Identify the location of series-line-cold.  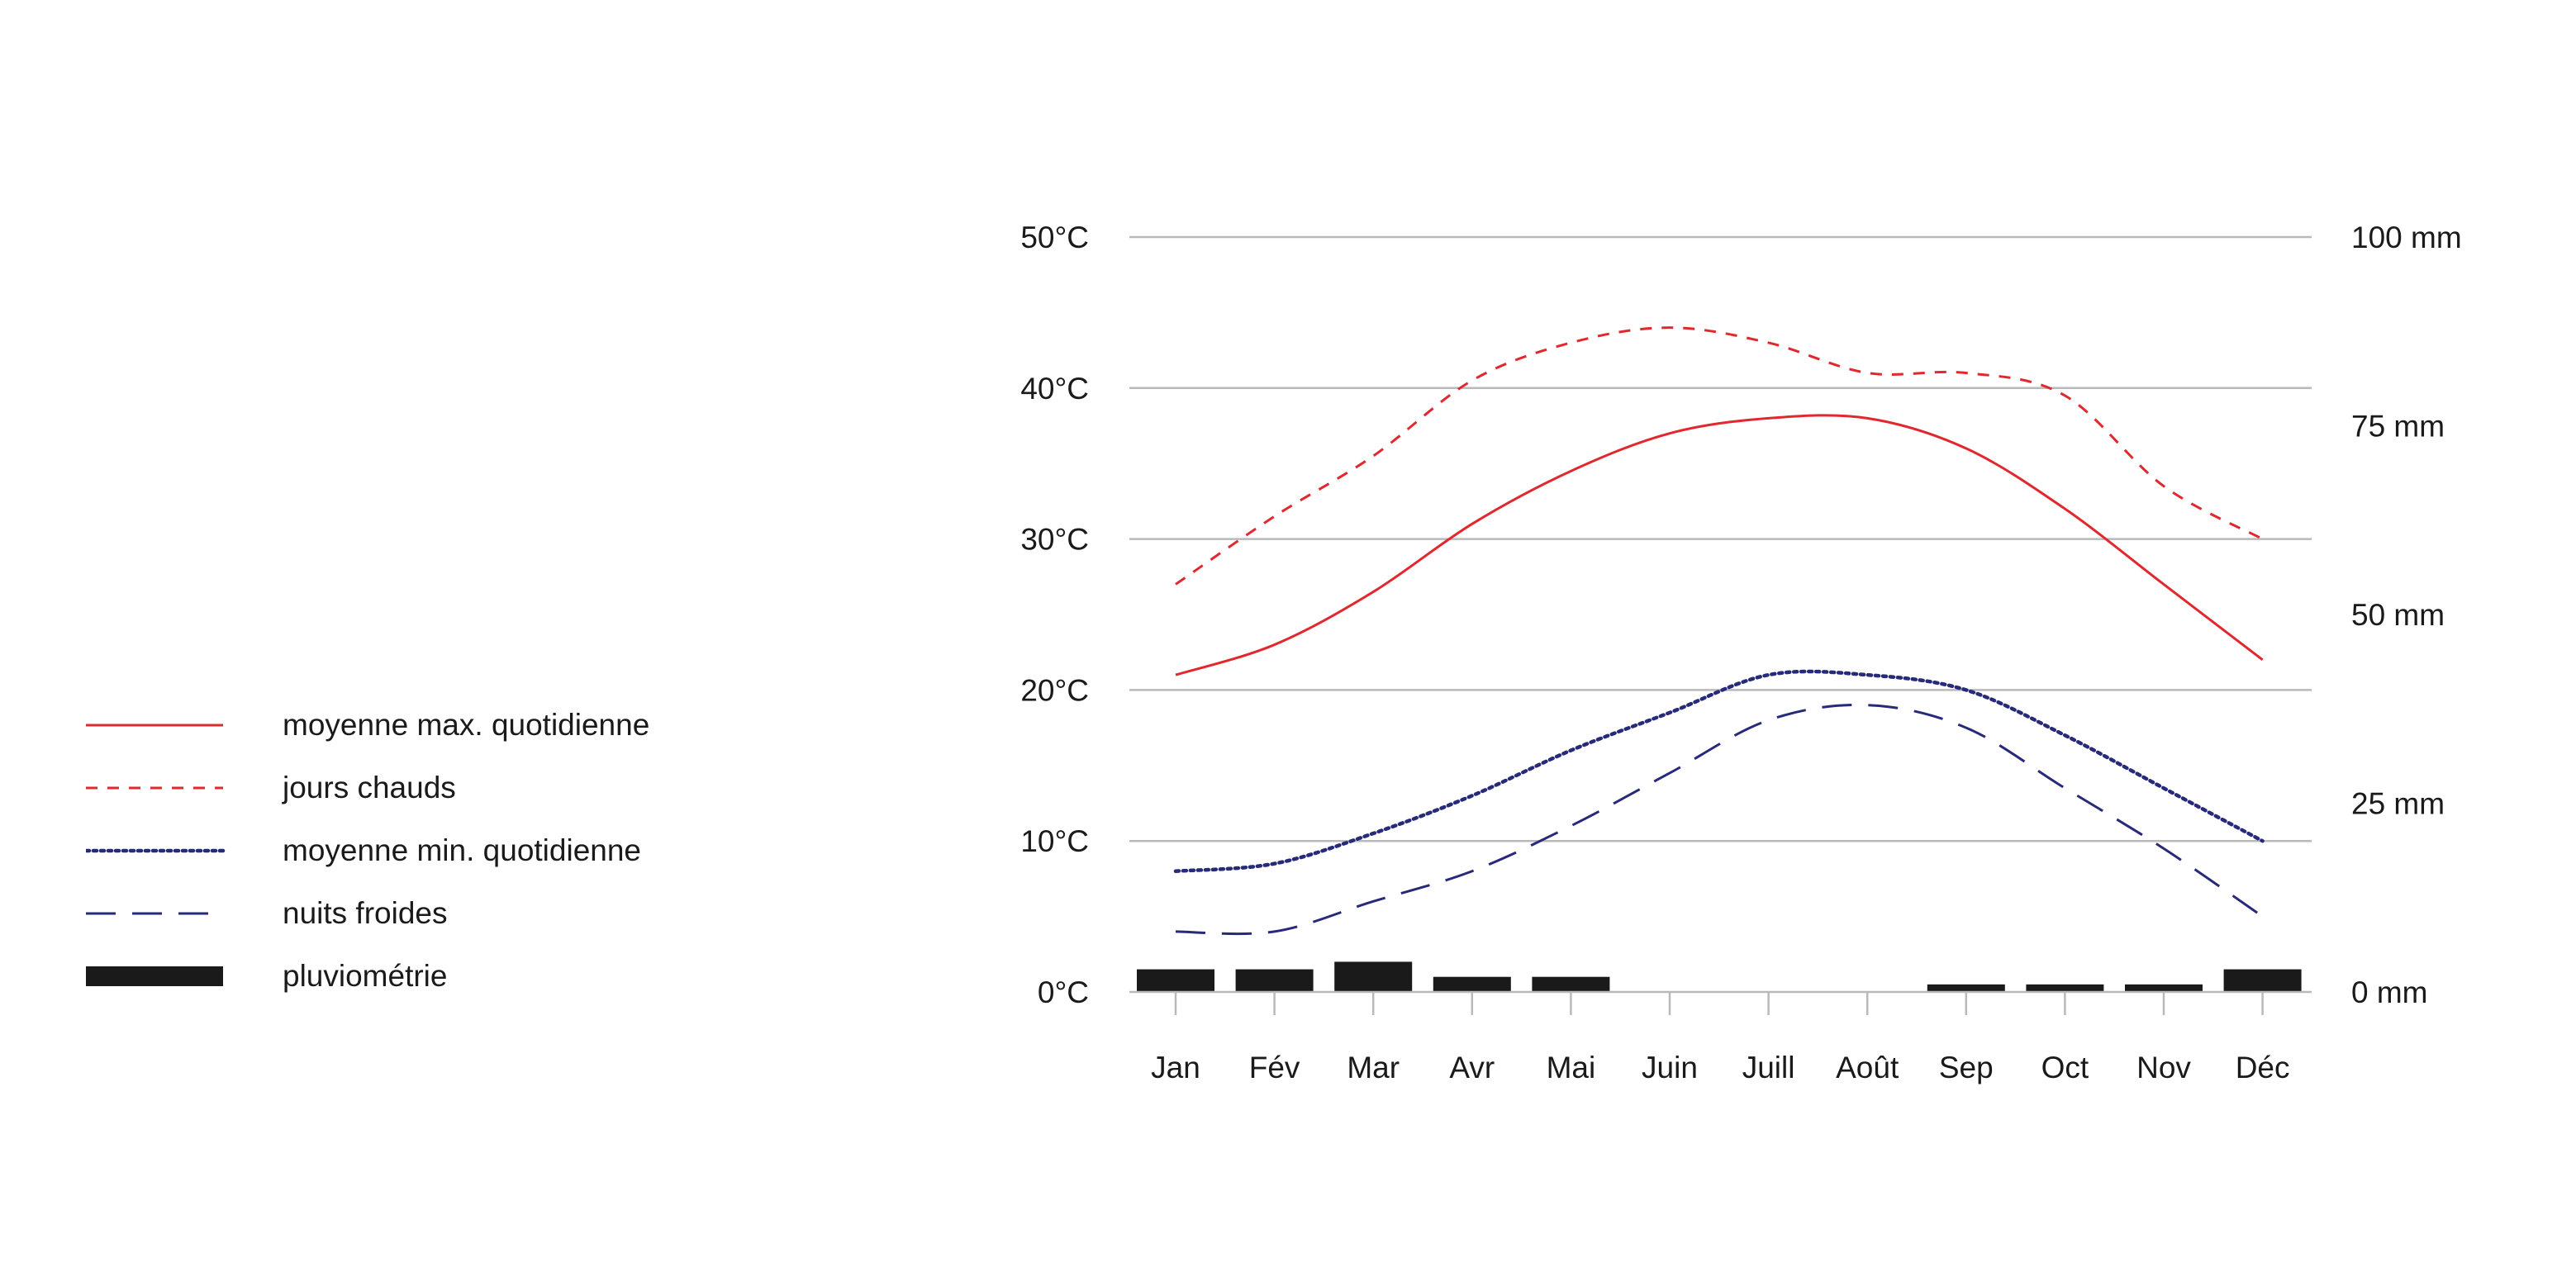
(1719, 819).